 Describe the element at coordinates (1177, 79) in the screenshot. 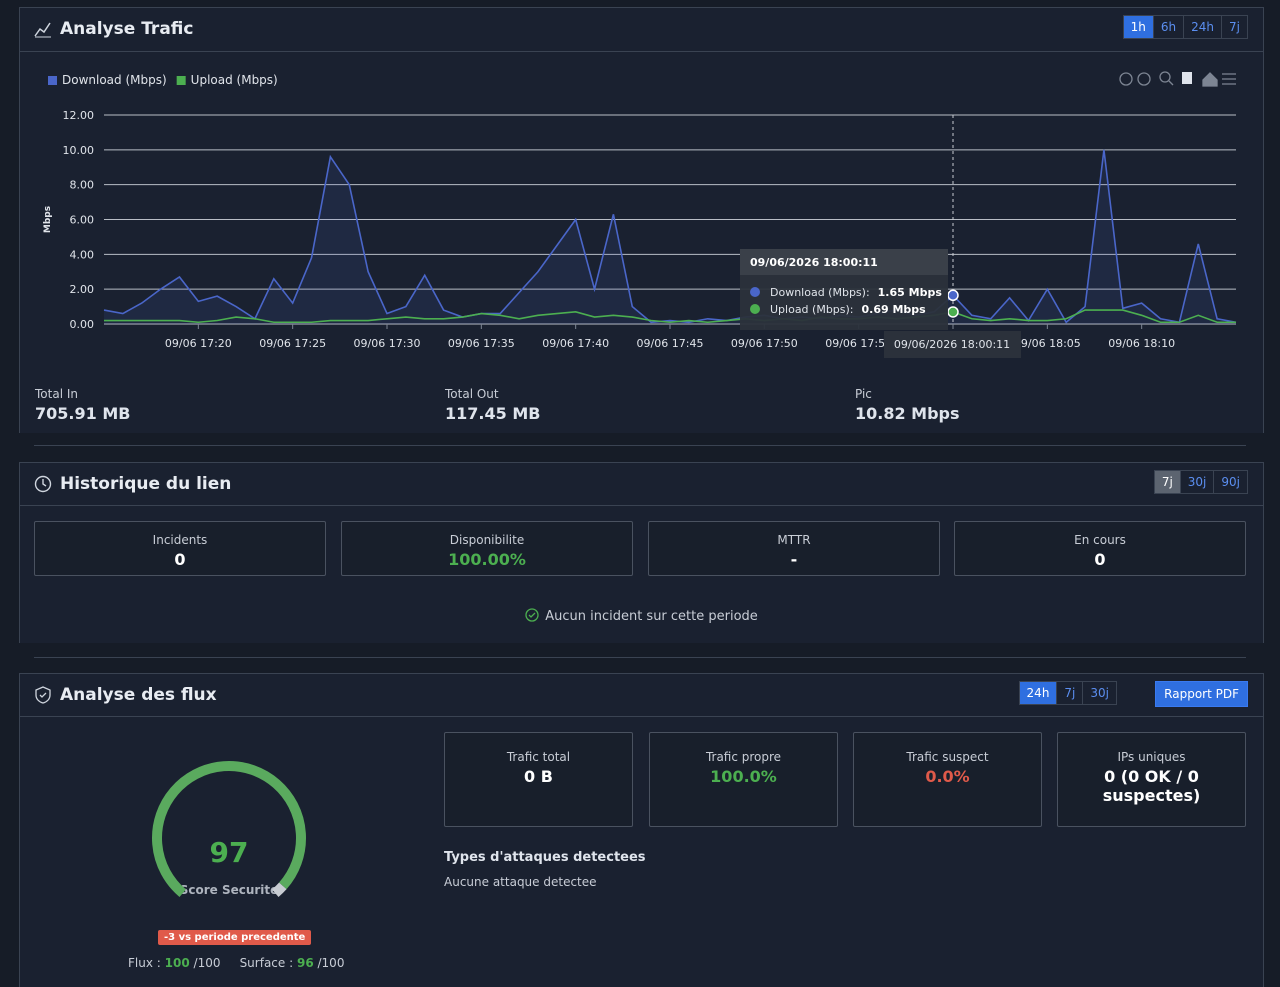

I see `toolbar` at that location.